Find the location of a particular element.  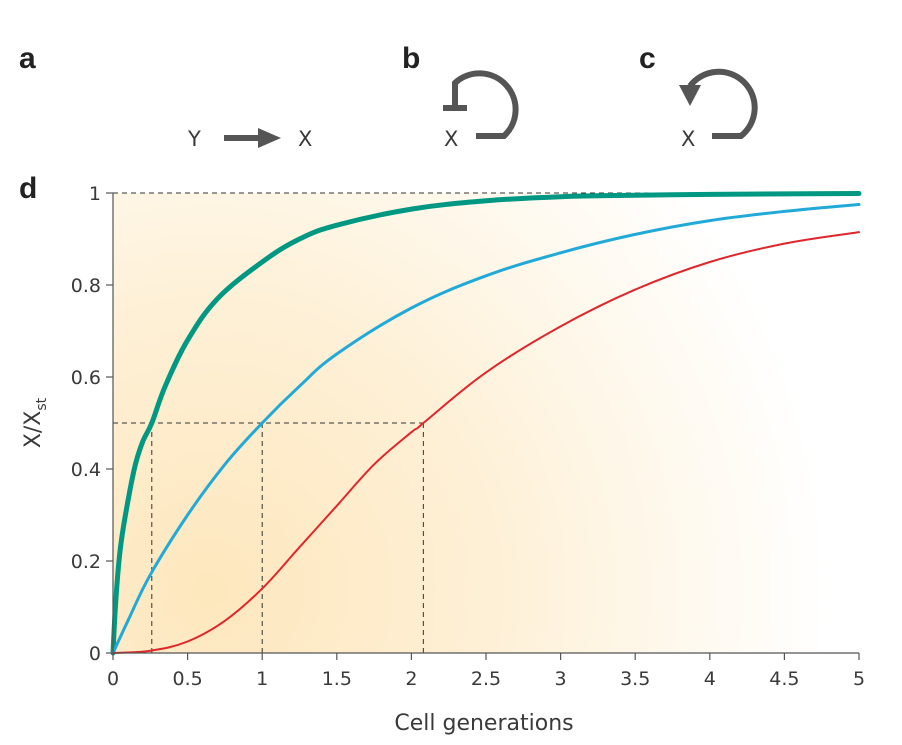

y-tick-label: 1 is located at coordinates (95, 194).